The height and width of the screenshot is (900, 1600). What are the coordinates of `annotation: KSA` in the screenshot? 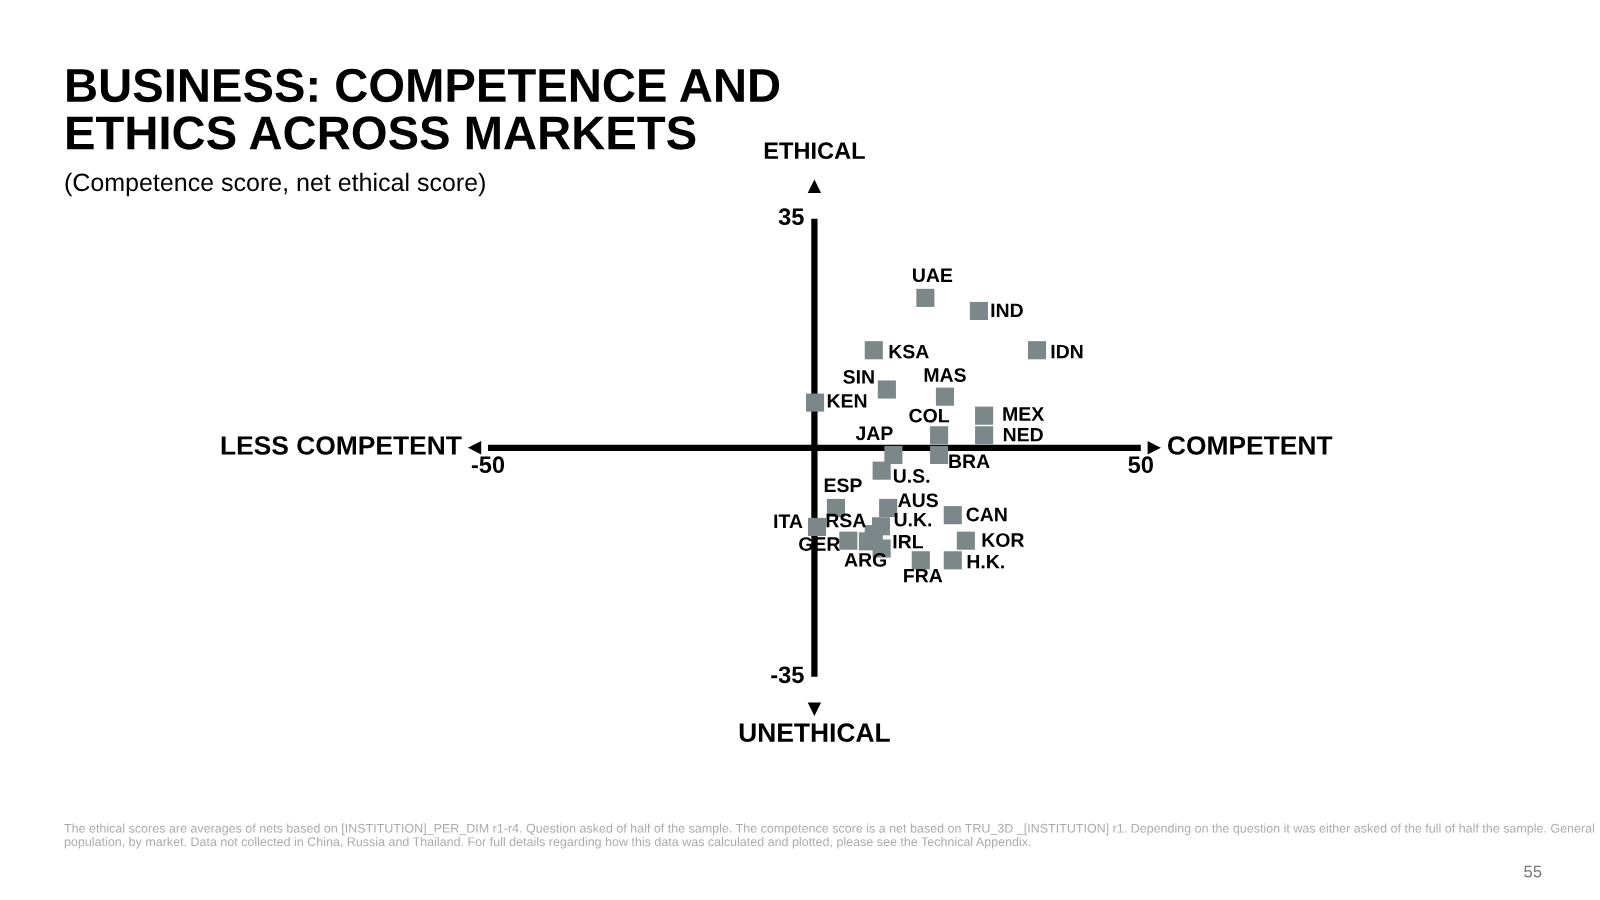 It's located at (909, 351).